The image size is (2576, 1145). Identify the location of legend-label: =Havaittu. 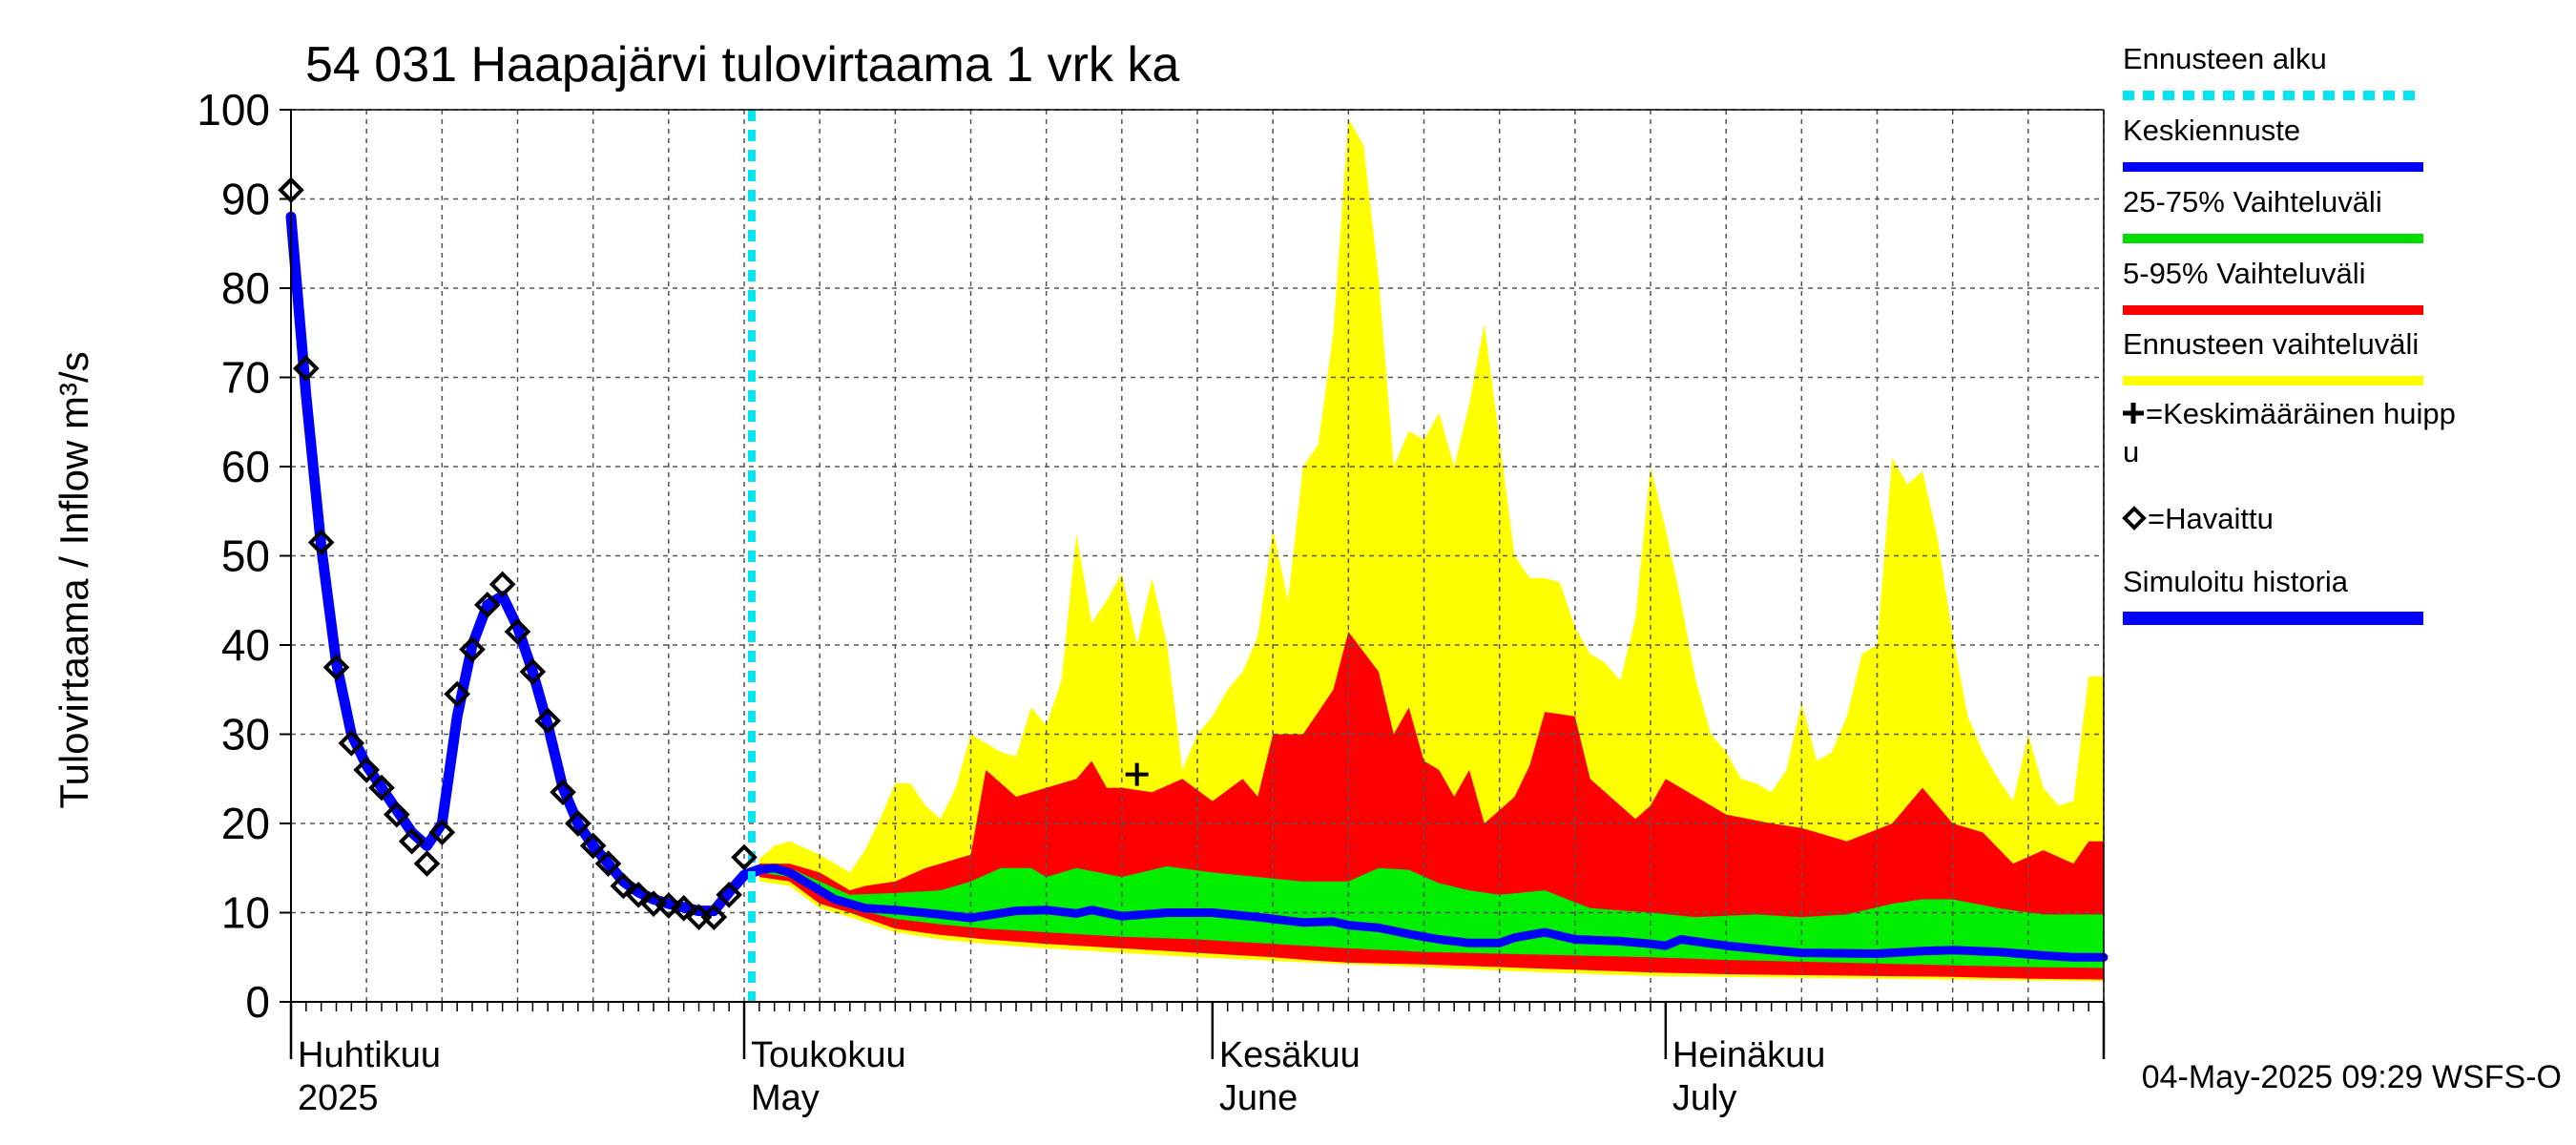
(2211, 518).